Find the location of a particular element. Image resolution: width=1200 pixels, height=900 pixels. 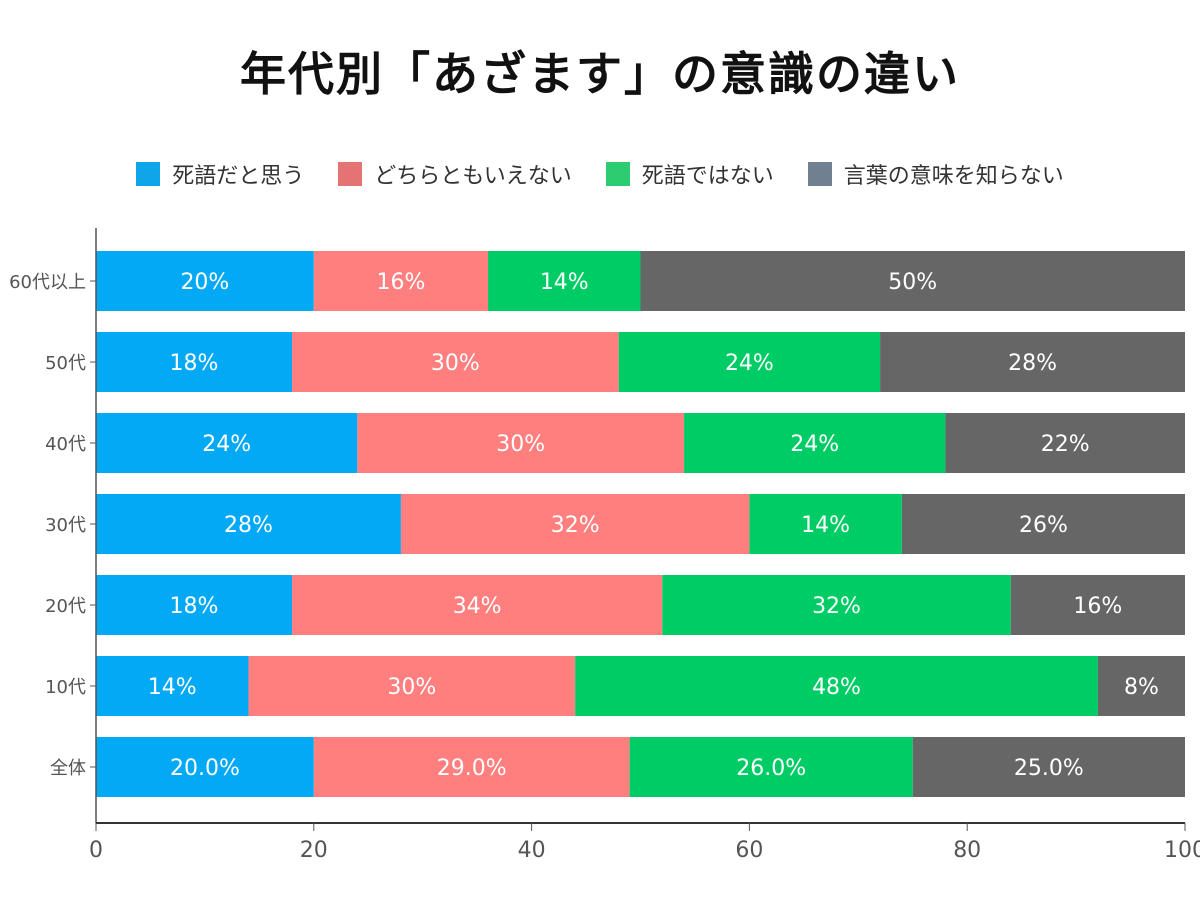

legend-label: 死語だと思う is located at coordinates (238, 176).